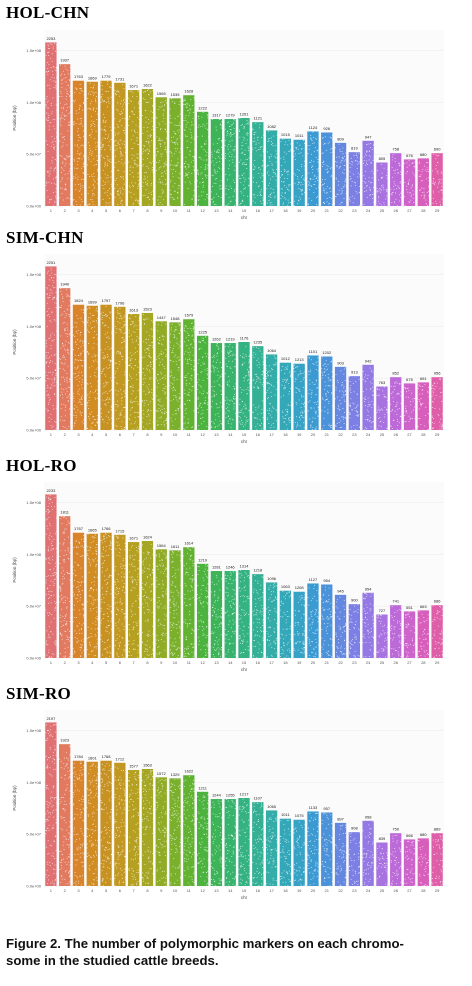 The width and height of the screenshot is (472, 986). What do you see at coordinates (134, 86) in the screenshot?
I see `data-label: 1671` at bounding box center [134, 86].